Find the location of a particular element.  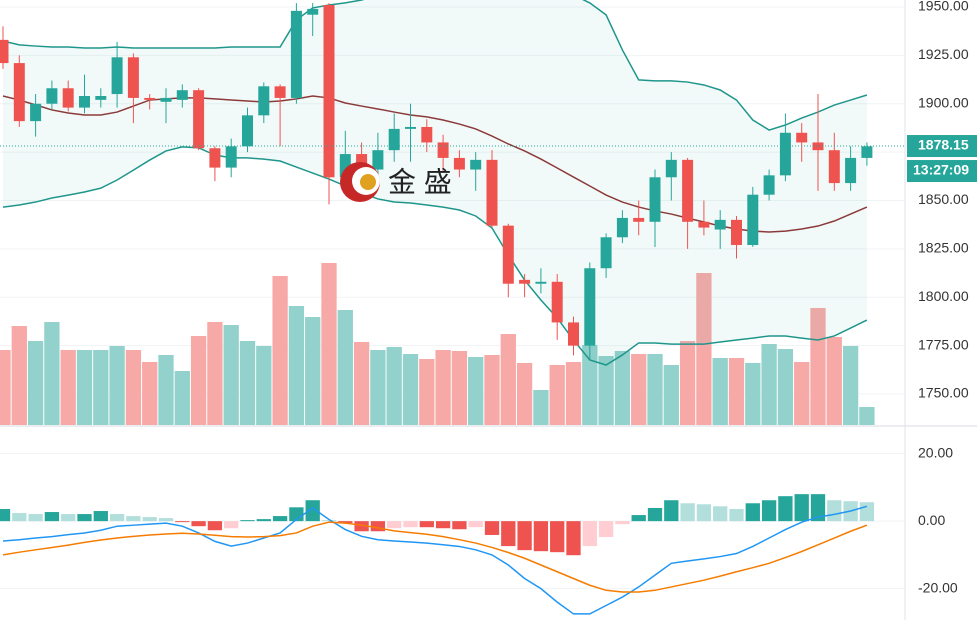

y-tick-label: 1775.00 is located at coordinates (943, 344).